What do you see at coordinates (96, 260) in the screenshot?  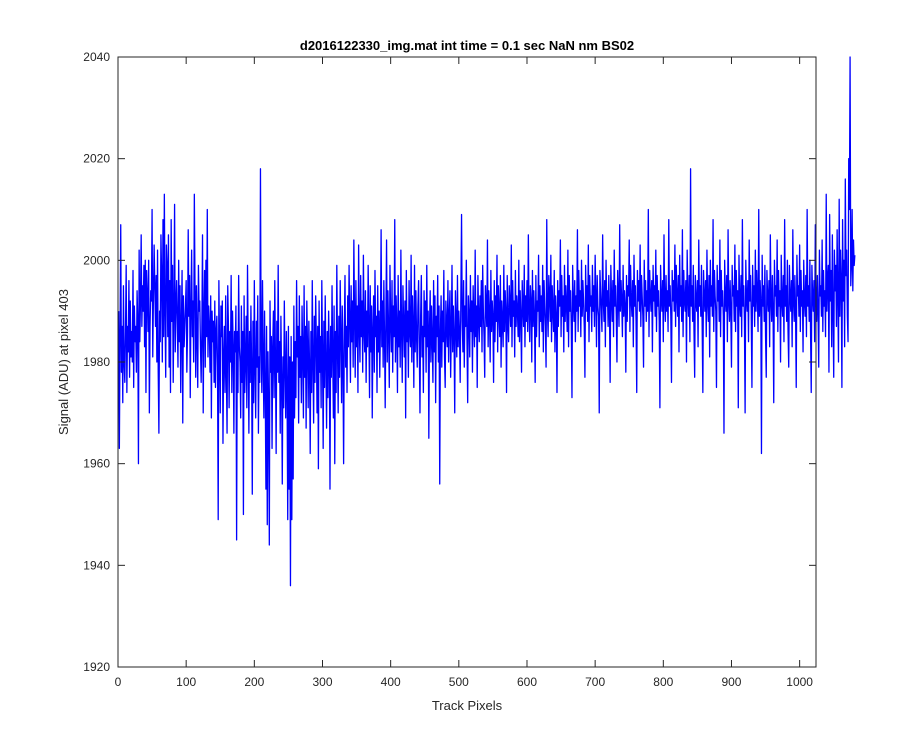 I see `y-tick-label: 2000` at bounding box center [96, 260].